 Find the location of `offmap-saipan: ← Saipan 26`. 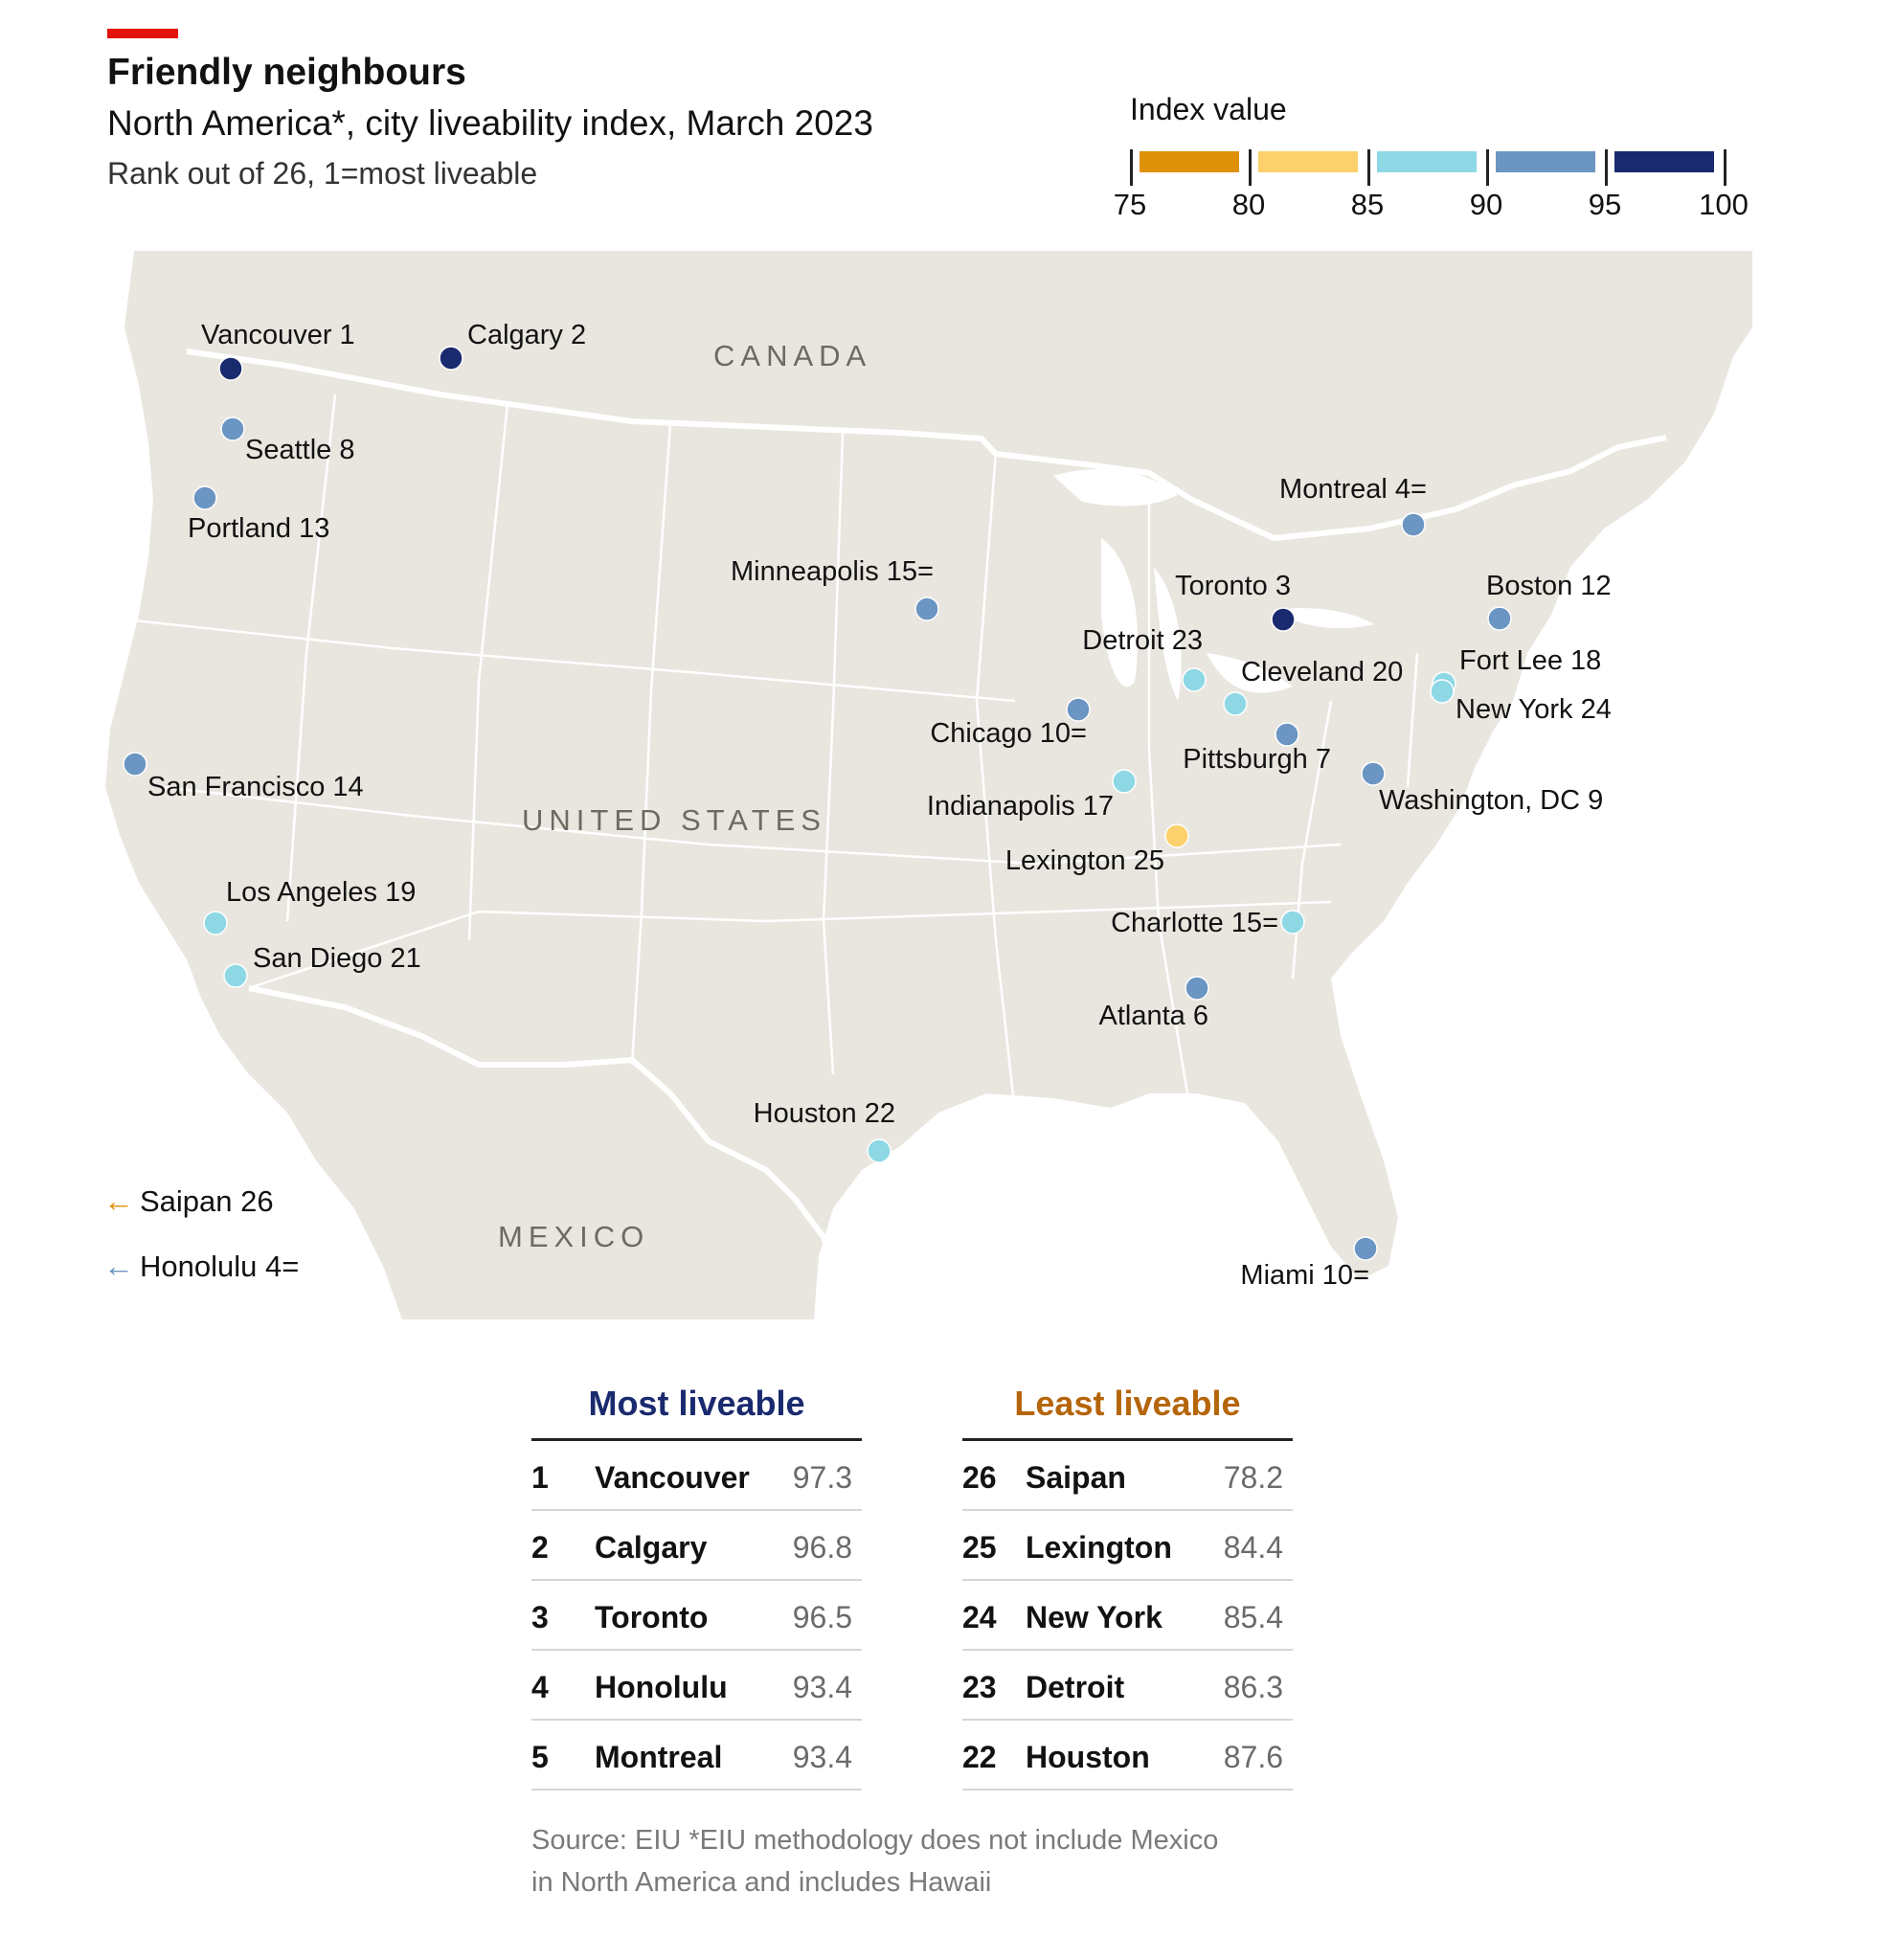

offmap-saipan: ← Saipan 26 is located at coordinates (188, 1201).